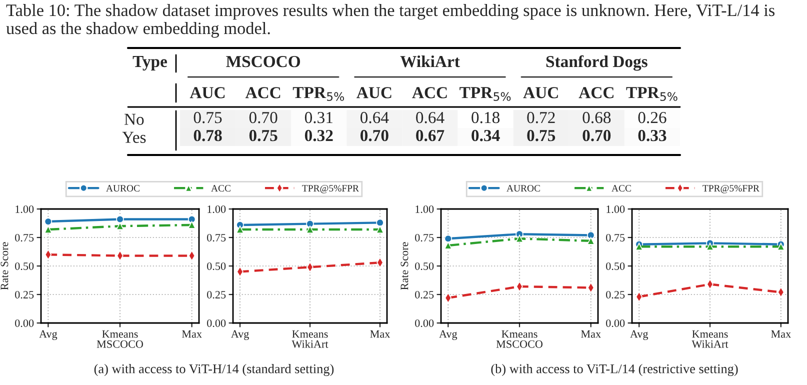  I want to click on text: Type, so click(150, 63).